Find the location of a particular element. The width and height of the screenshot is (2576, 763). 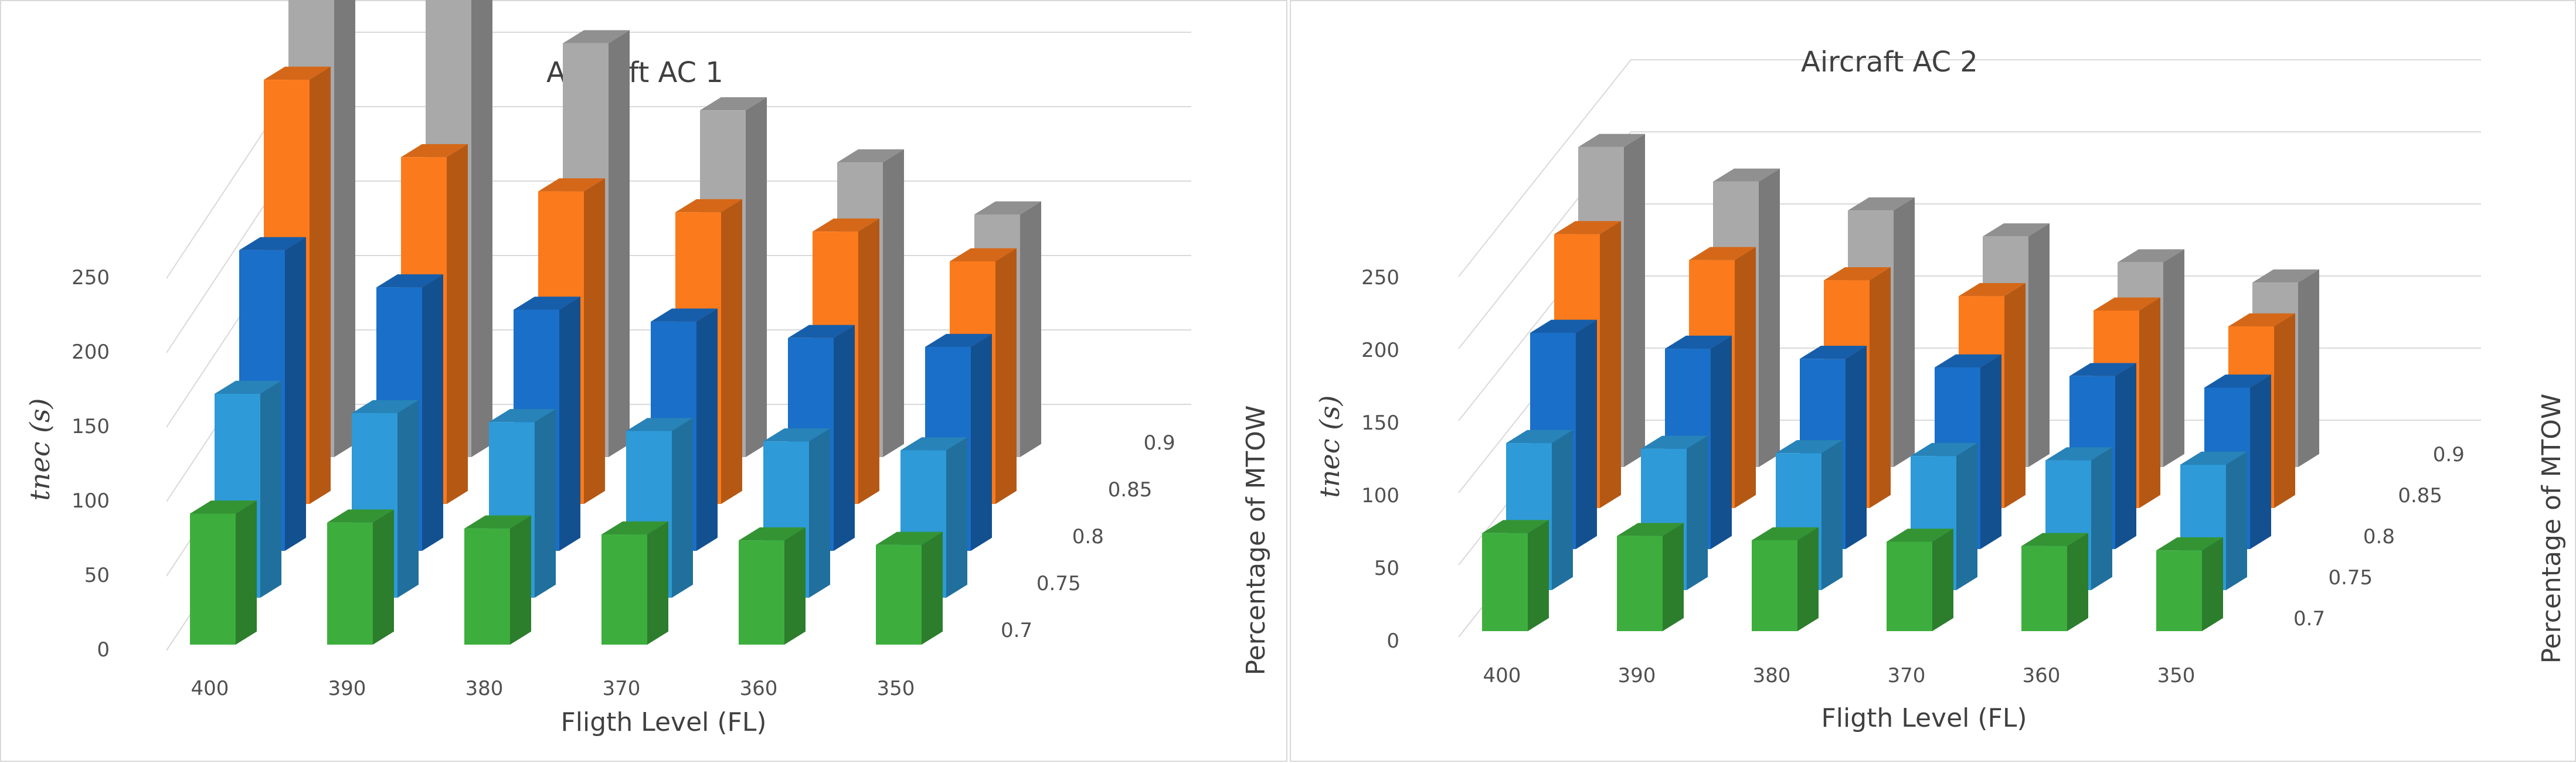

series-label: 0.85 is located at coordinates (1131, 490).